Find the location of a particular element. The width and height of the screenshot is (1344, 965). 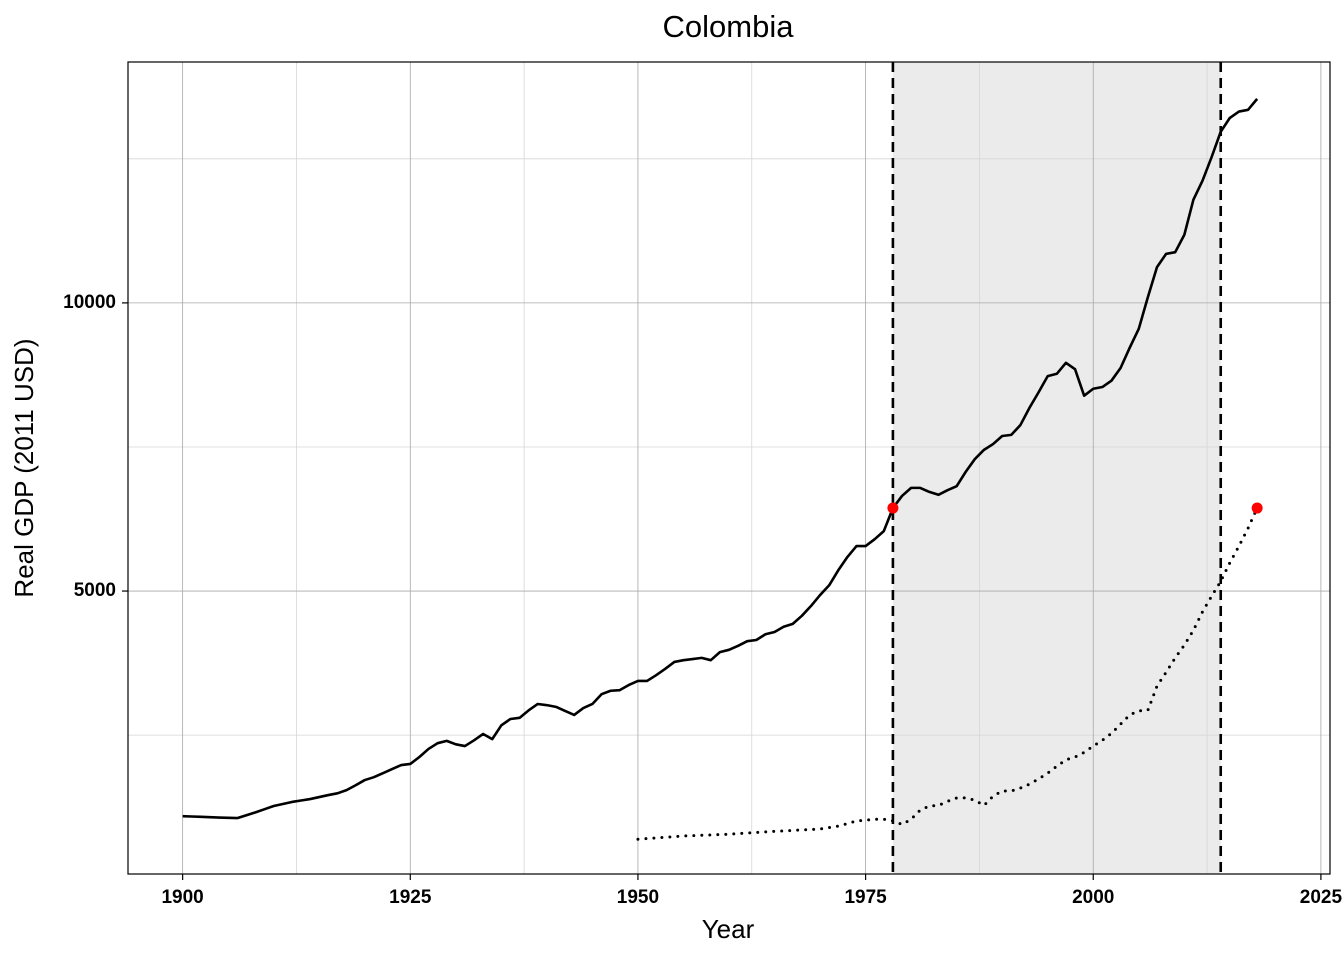

y-axis-title: Real GDP (2011 USD) is located at coordinates (24, 467).